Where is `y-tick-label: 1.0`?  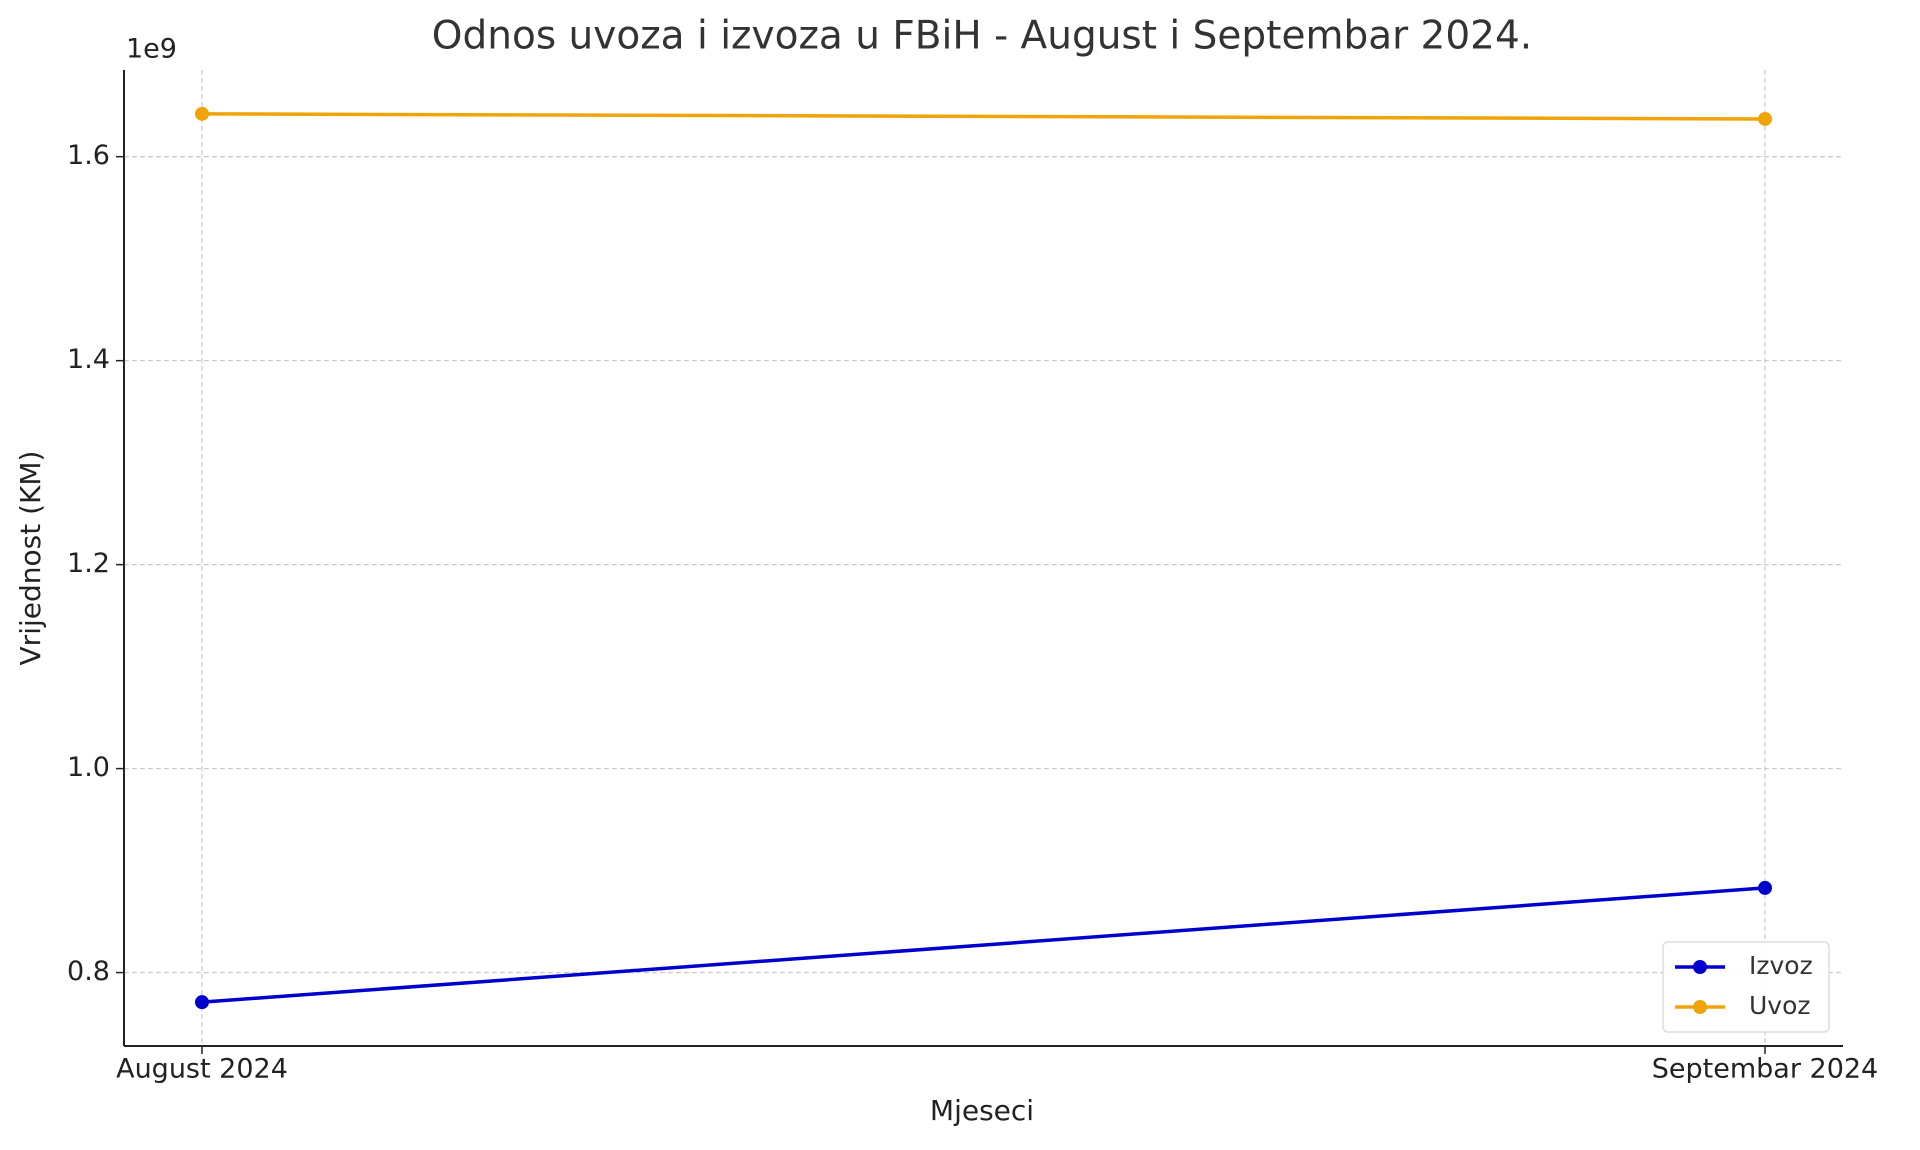
y-tick-label: 1.0 is located at coordinates (88, 767).